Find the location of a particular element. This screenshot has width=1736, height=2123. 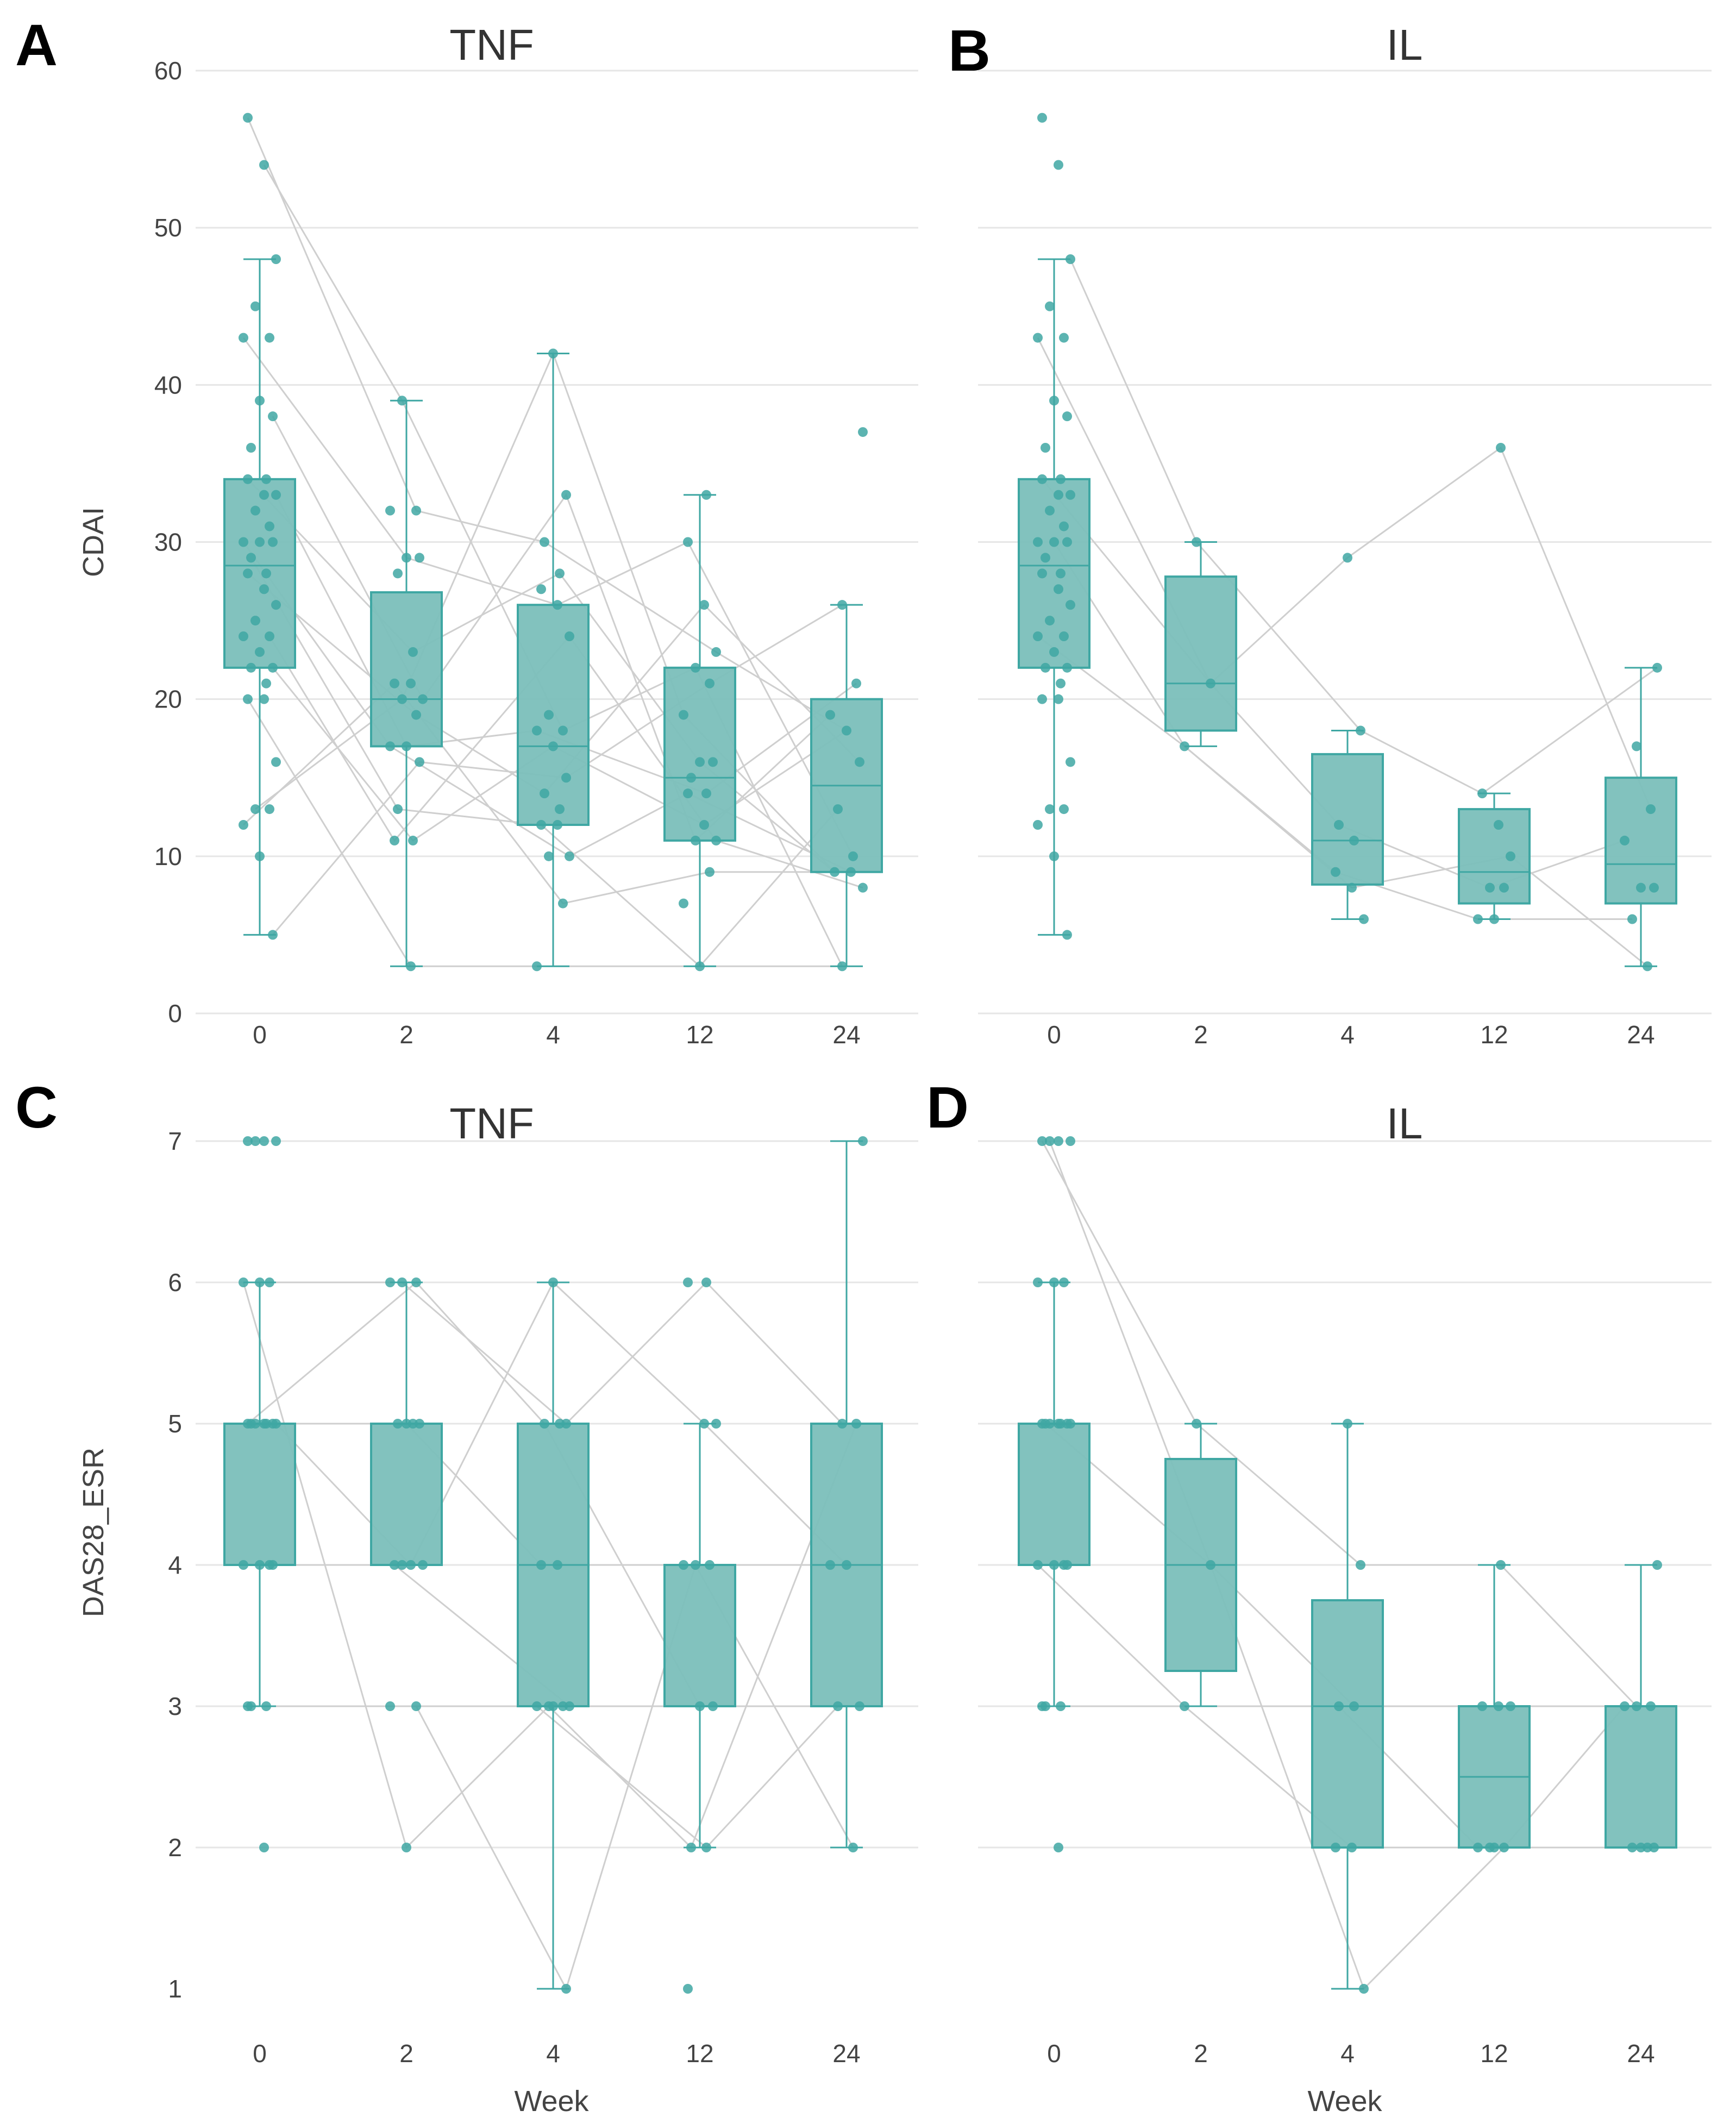

y-tick-label: 20 is located at coordinates (168, 699).